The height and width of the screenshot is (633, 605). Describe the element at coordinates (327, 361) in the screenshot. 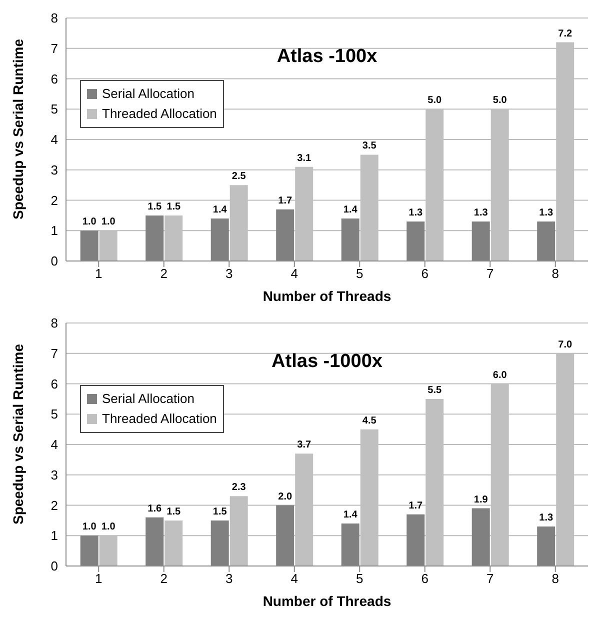

I see `text: Atlas -1000x` at that location.